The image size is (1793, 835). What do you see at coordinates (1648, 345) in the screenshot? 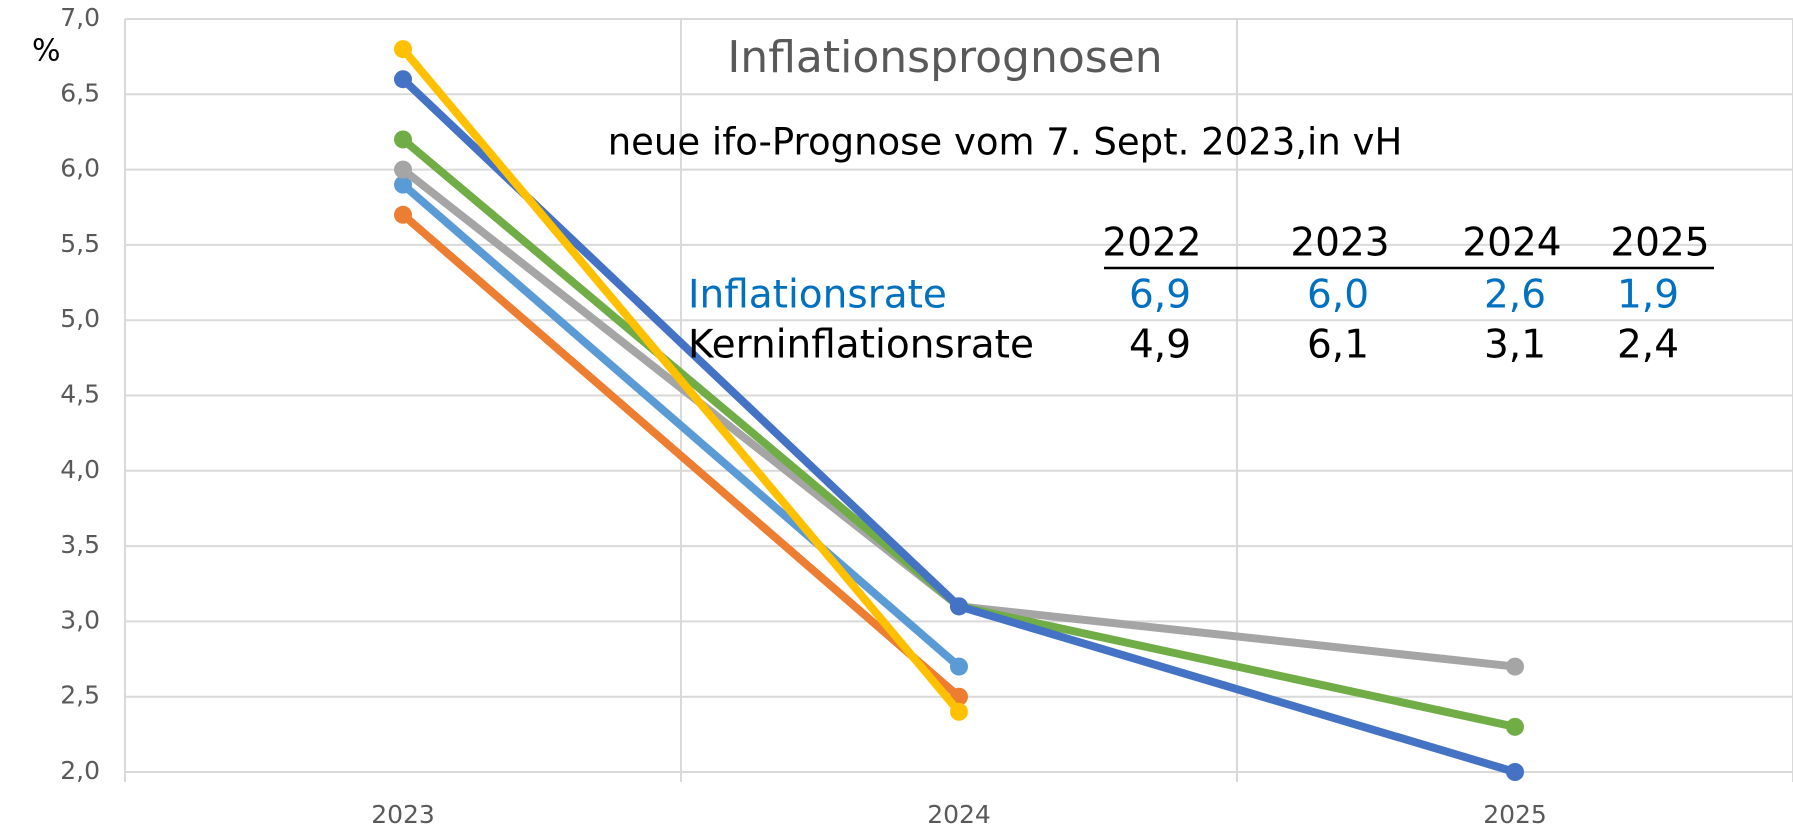
I see `table-cell: 2,4` at bounding box center [1648, 345].